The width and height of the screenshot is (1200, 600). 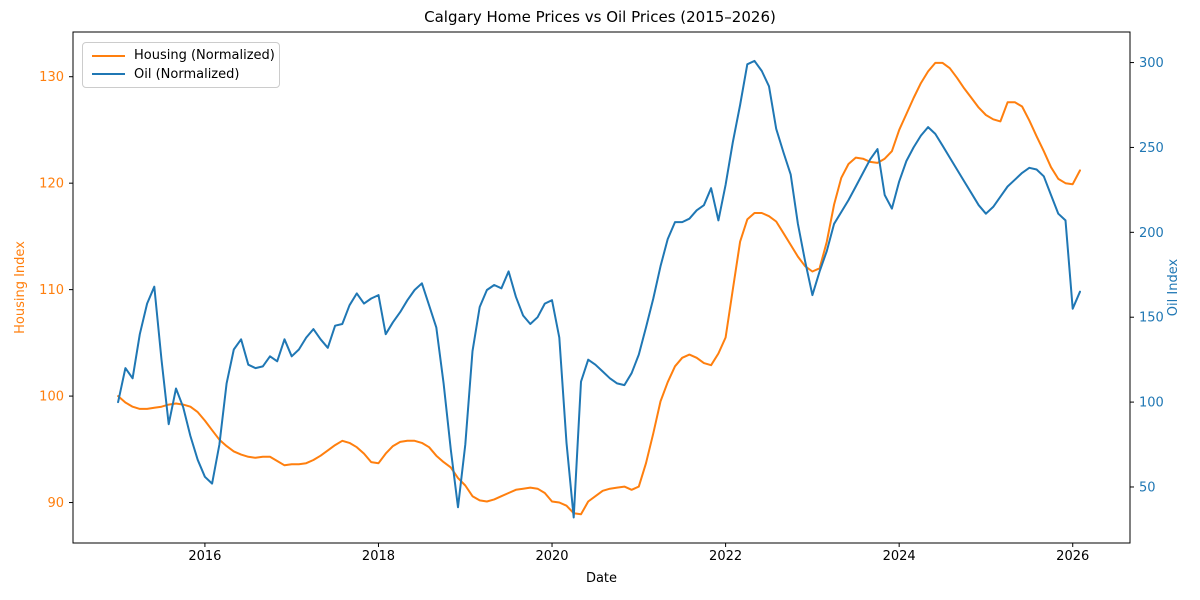 What do you see at coordinates (51, 290) in the screenshot?
I see `svg-text: 110` at bounding box center [51, 290].